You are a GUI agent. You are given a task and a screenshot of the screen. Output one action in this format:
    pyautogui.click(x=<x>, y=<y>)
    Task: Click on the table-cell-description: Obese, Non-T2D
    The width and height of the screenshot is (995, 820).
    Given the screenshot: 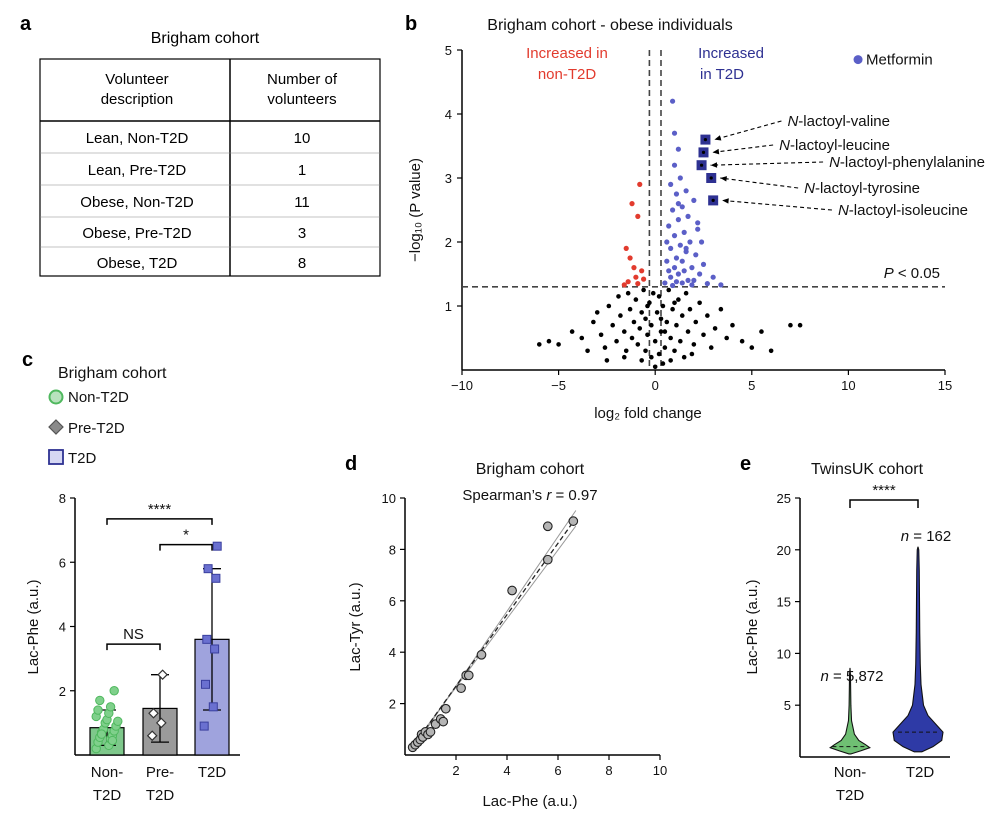 What is the action you would take?
    pyautogui.click(x=137, y=202)
    